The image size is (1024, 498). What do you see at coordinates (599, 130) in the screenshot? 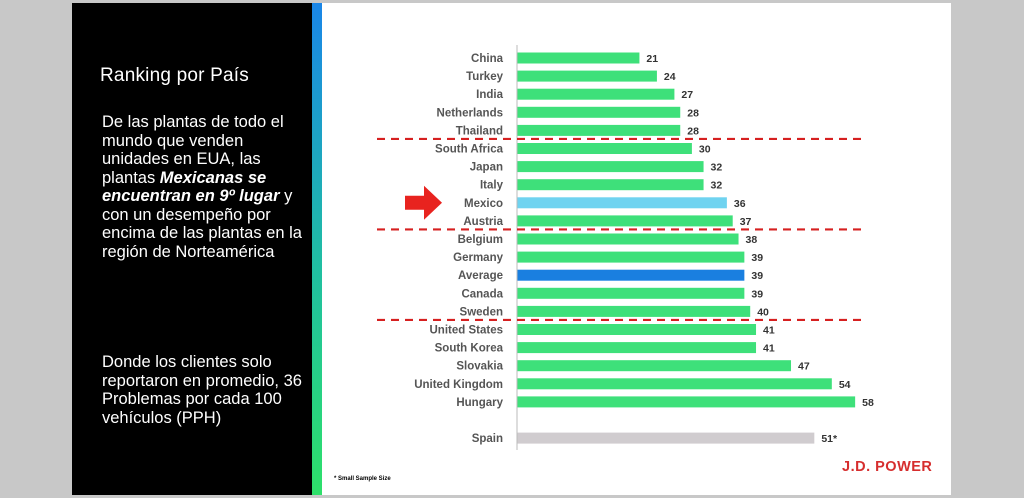
I see `bar-thailand` at bounding box center [599, 130].